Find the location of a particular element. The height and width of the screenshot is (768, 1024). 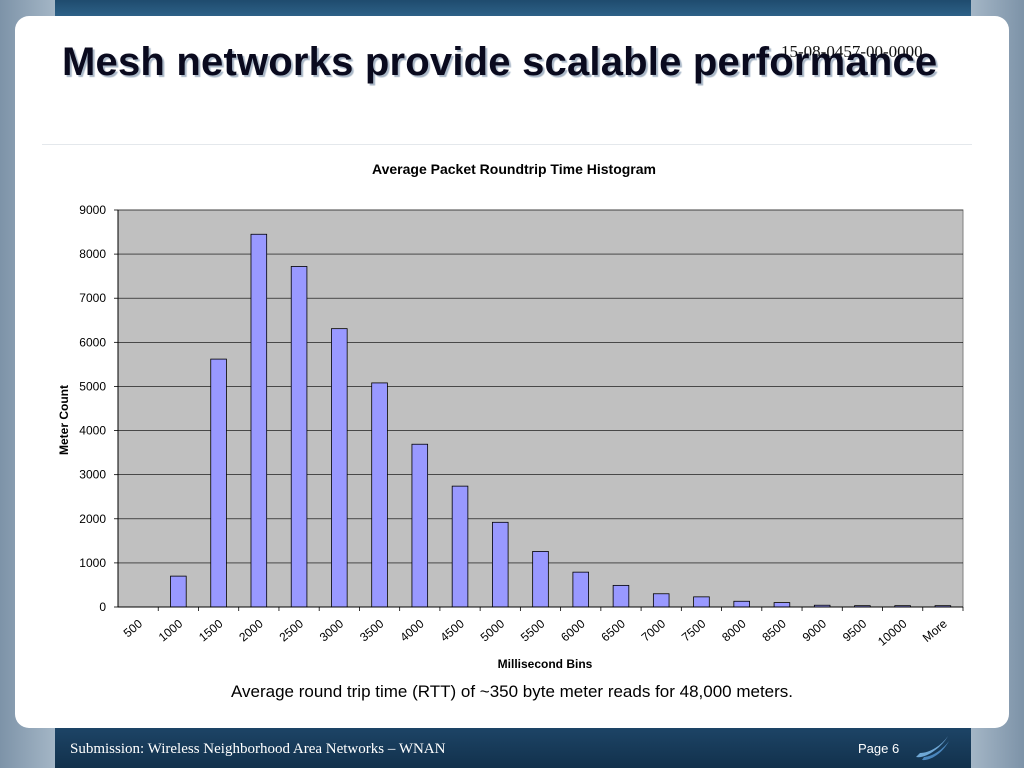

x-tick-label: 8000 is located at coordinates (734, 630).